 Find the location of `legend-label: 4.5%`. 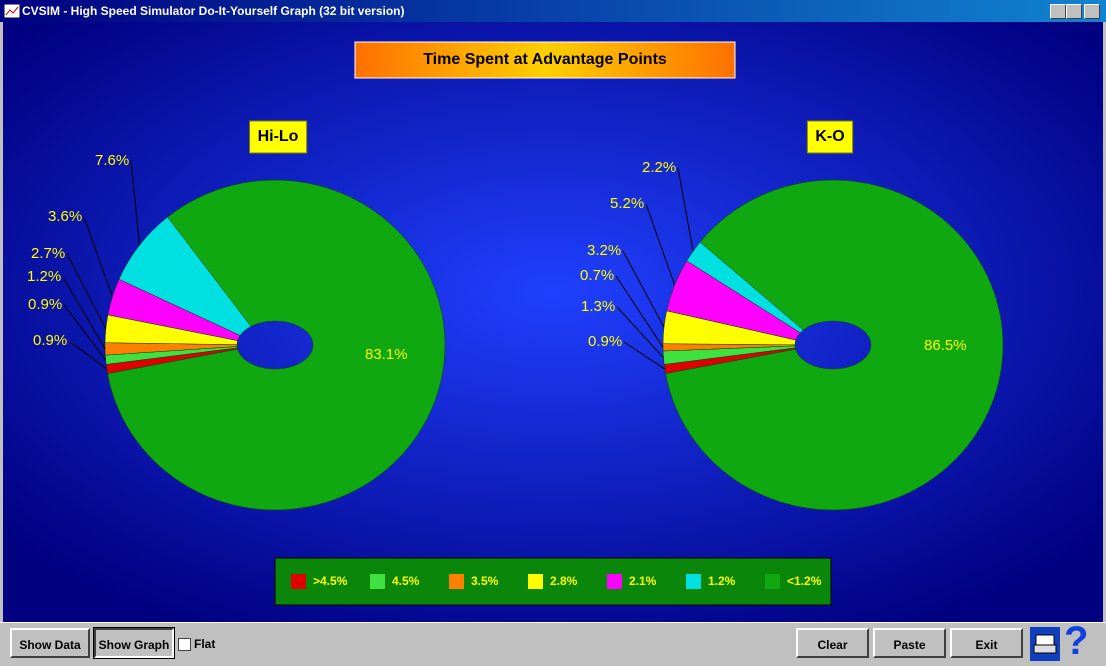

legend-label: 4.5% is located at coordinates (406, 581).